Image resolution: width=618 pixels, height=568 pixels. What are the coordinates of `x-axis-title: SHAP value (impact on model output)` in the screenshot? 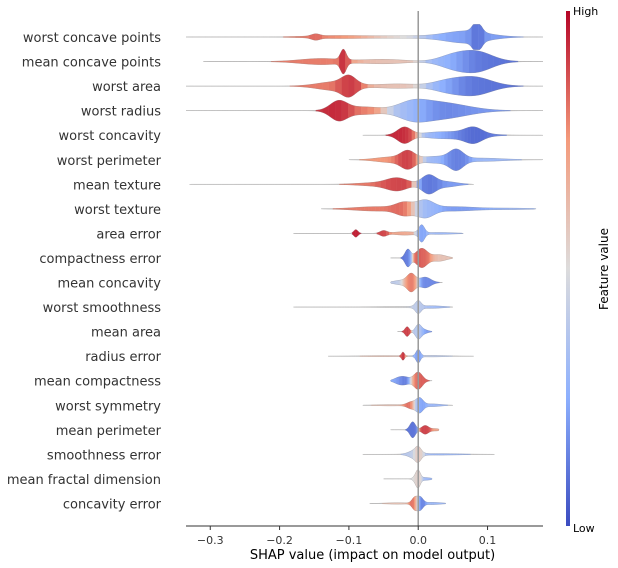 It's located at (372, 555).